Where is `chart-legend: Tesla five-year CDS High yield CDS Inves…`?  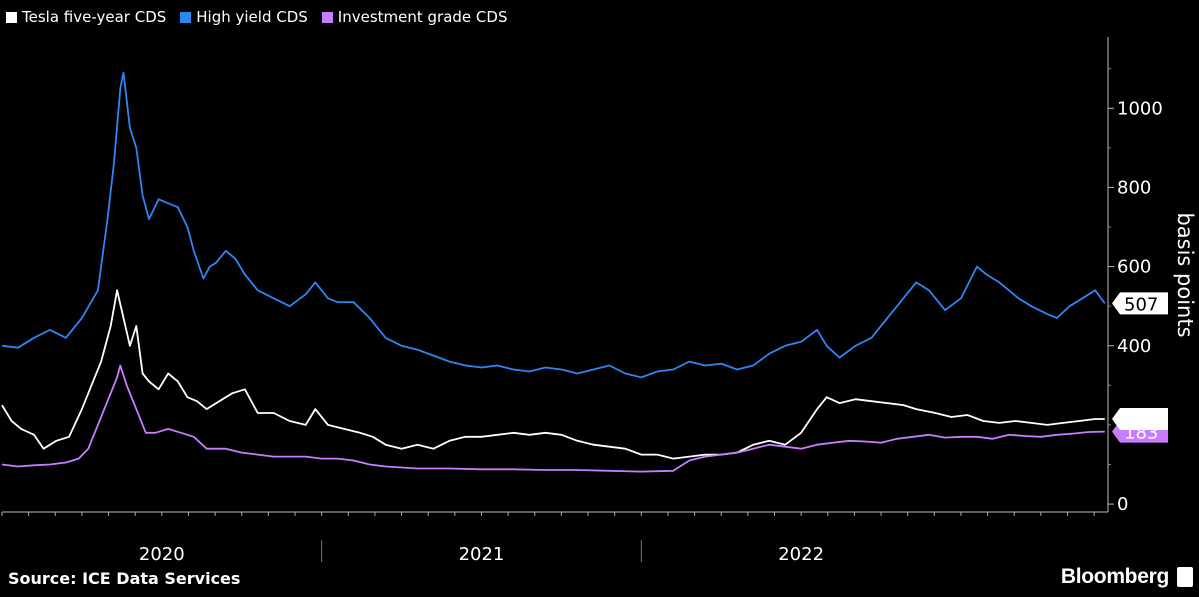 chart-legend: Tesla five-year CDS High yield CDS Inves… is located at coordinates (256, 17).